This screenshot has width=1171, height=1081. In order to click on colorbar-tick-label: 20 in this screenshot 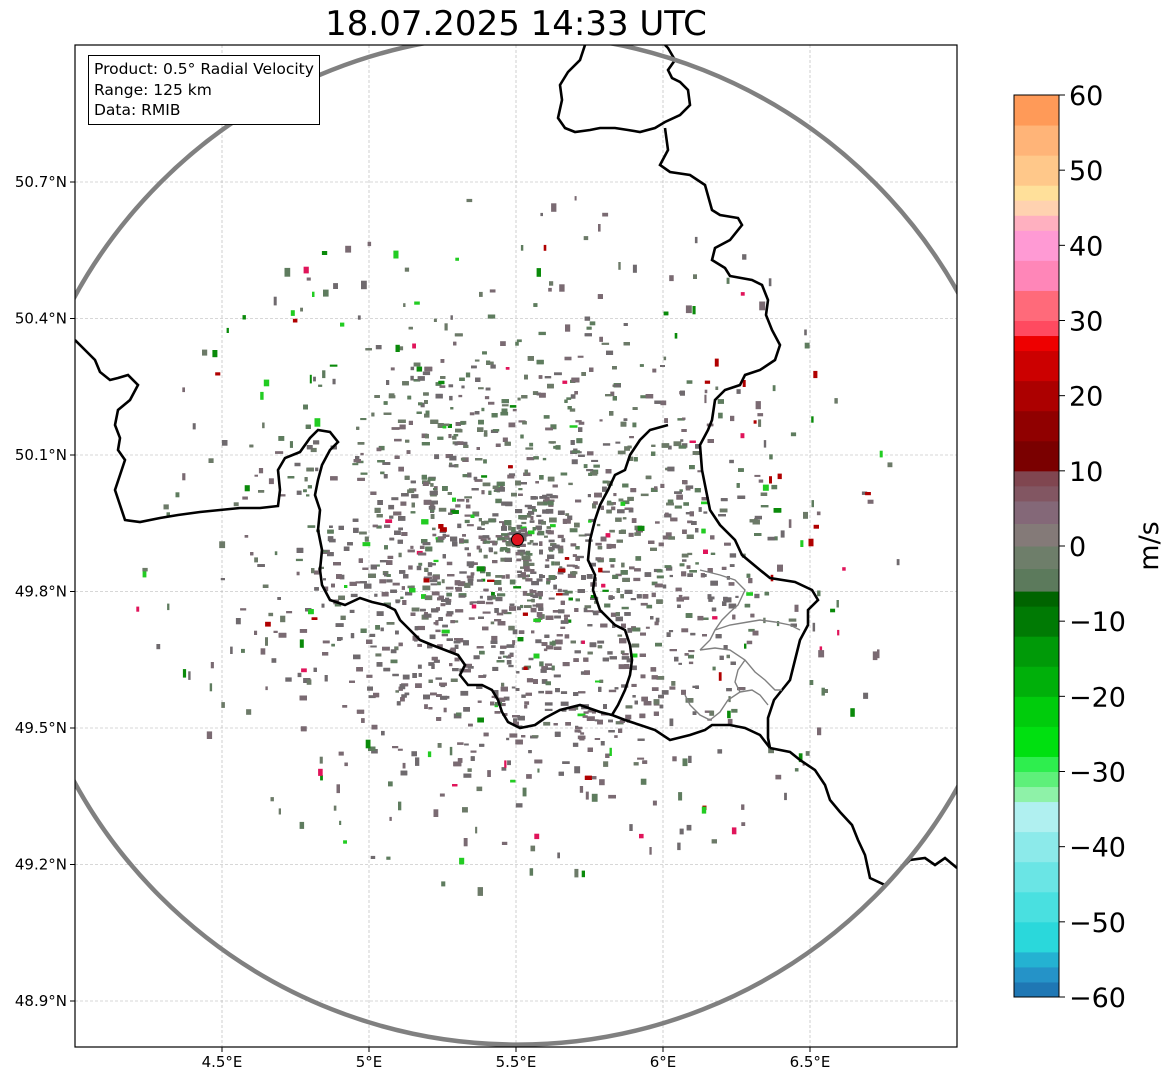, I will do `click(1086, 397)`.